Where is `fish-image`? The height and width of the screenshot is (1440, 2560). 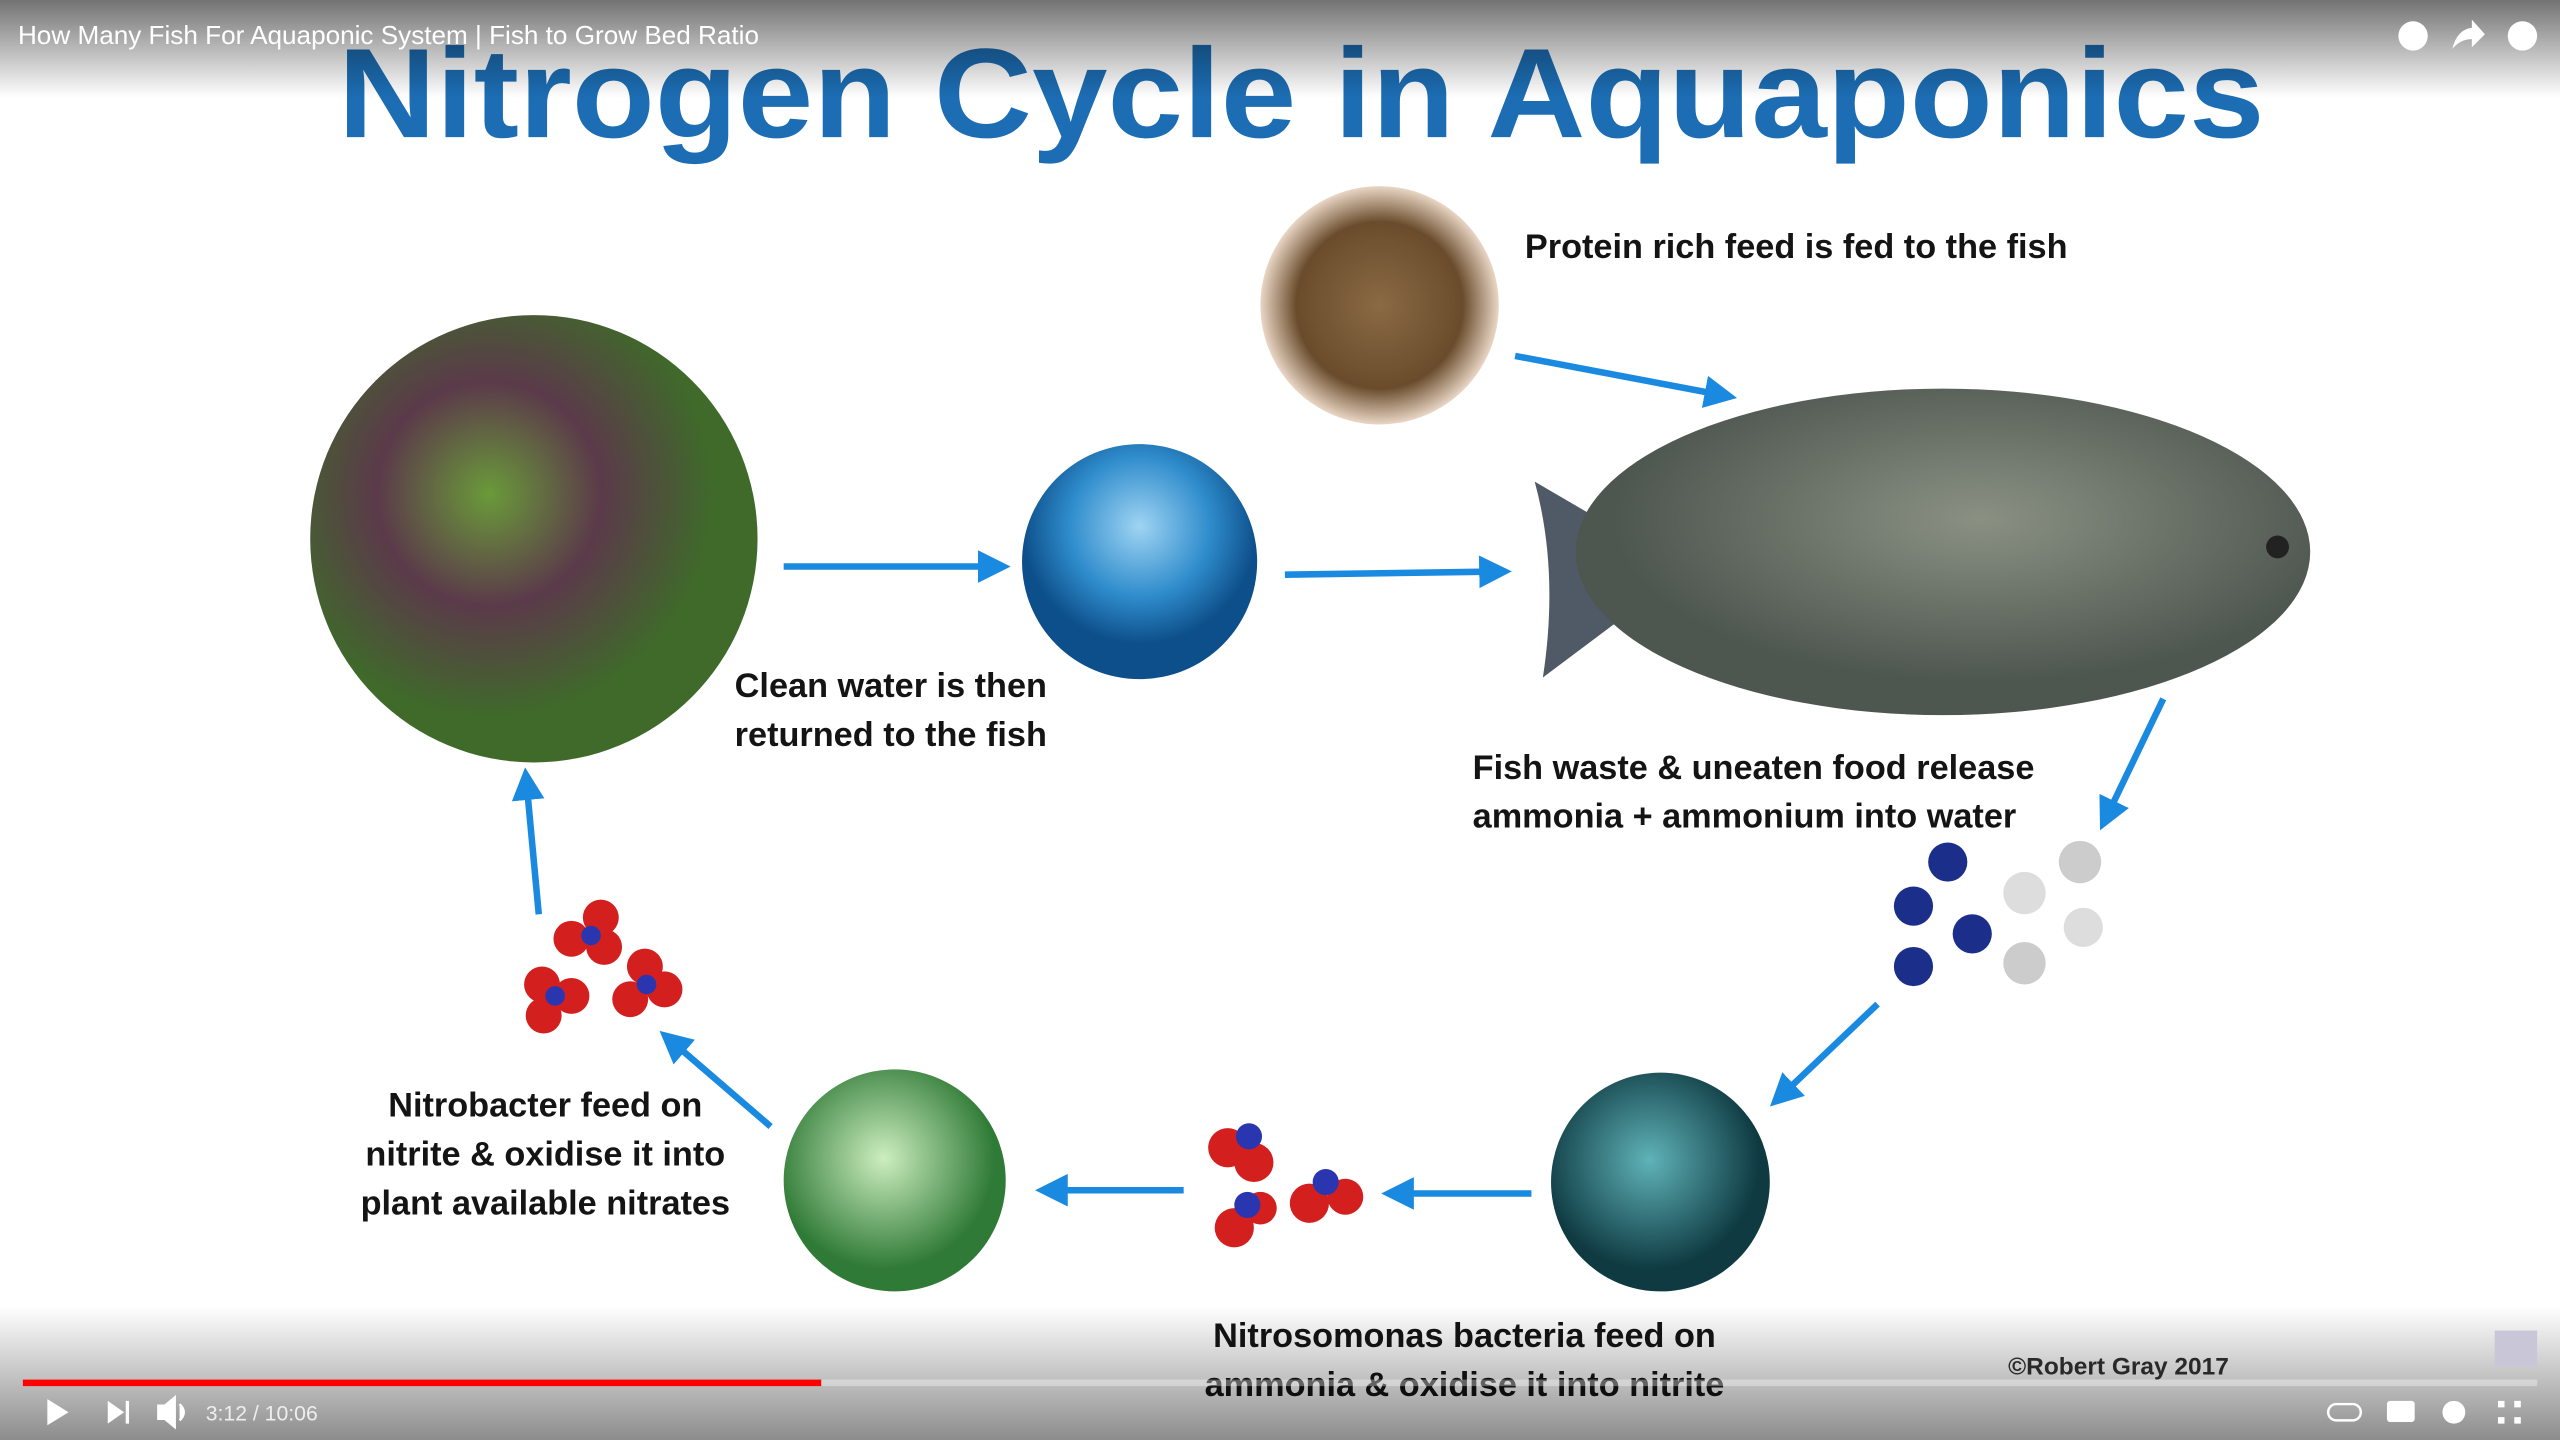
fish-image is located at coordinates (1922, 552).